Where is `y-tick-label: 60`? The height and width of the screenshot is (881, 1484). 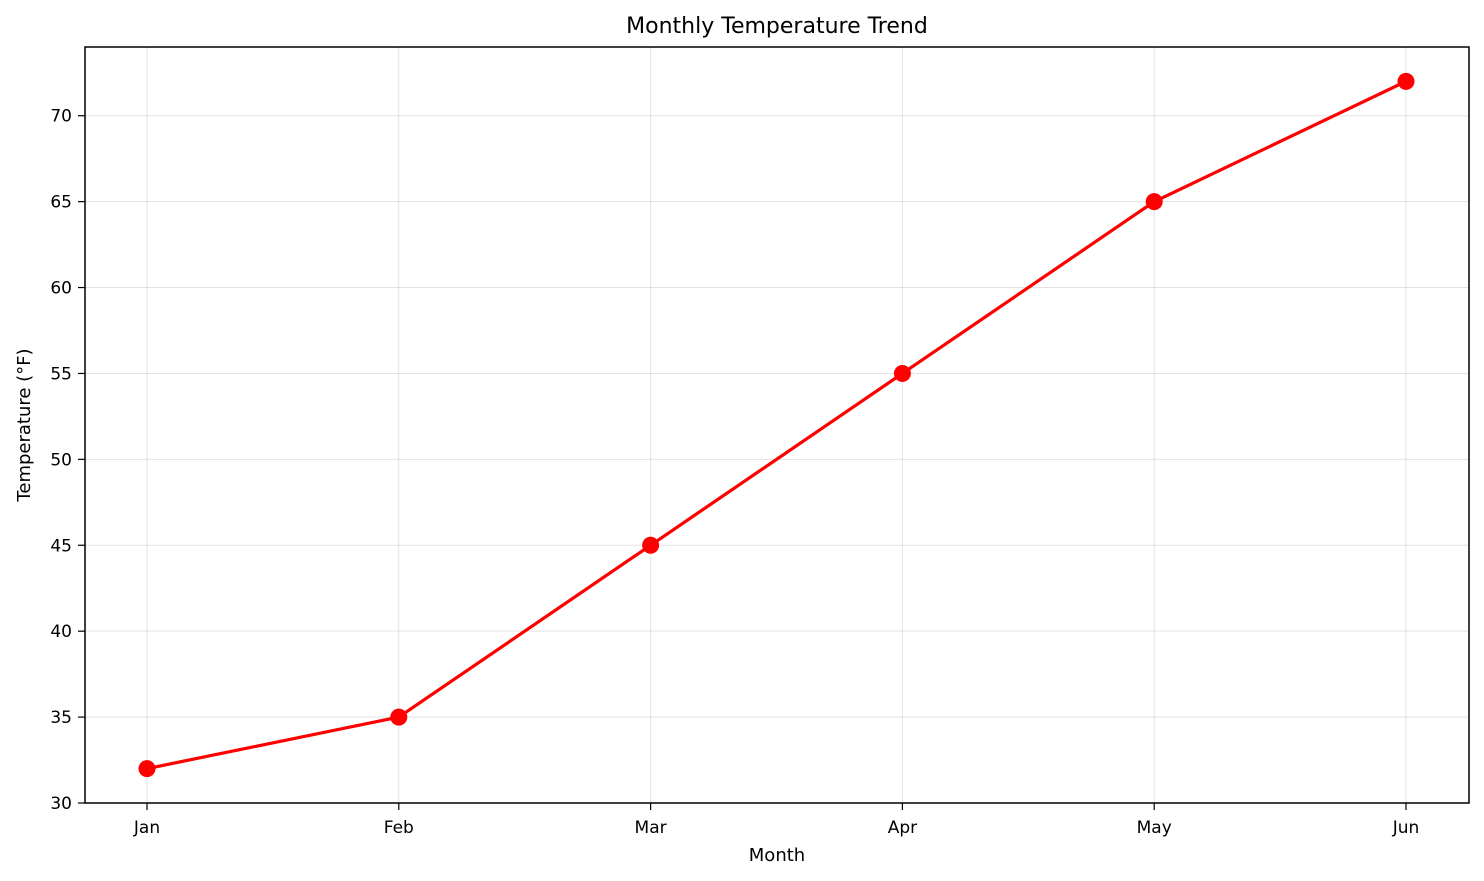
y-tick-label: 60 is located at coordinates (61, 289).